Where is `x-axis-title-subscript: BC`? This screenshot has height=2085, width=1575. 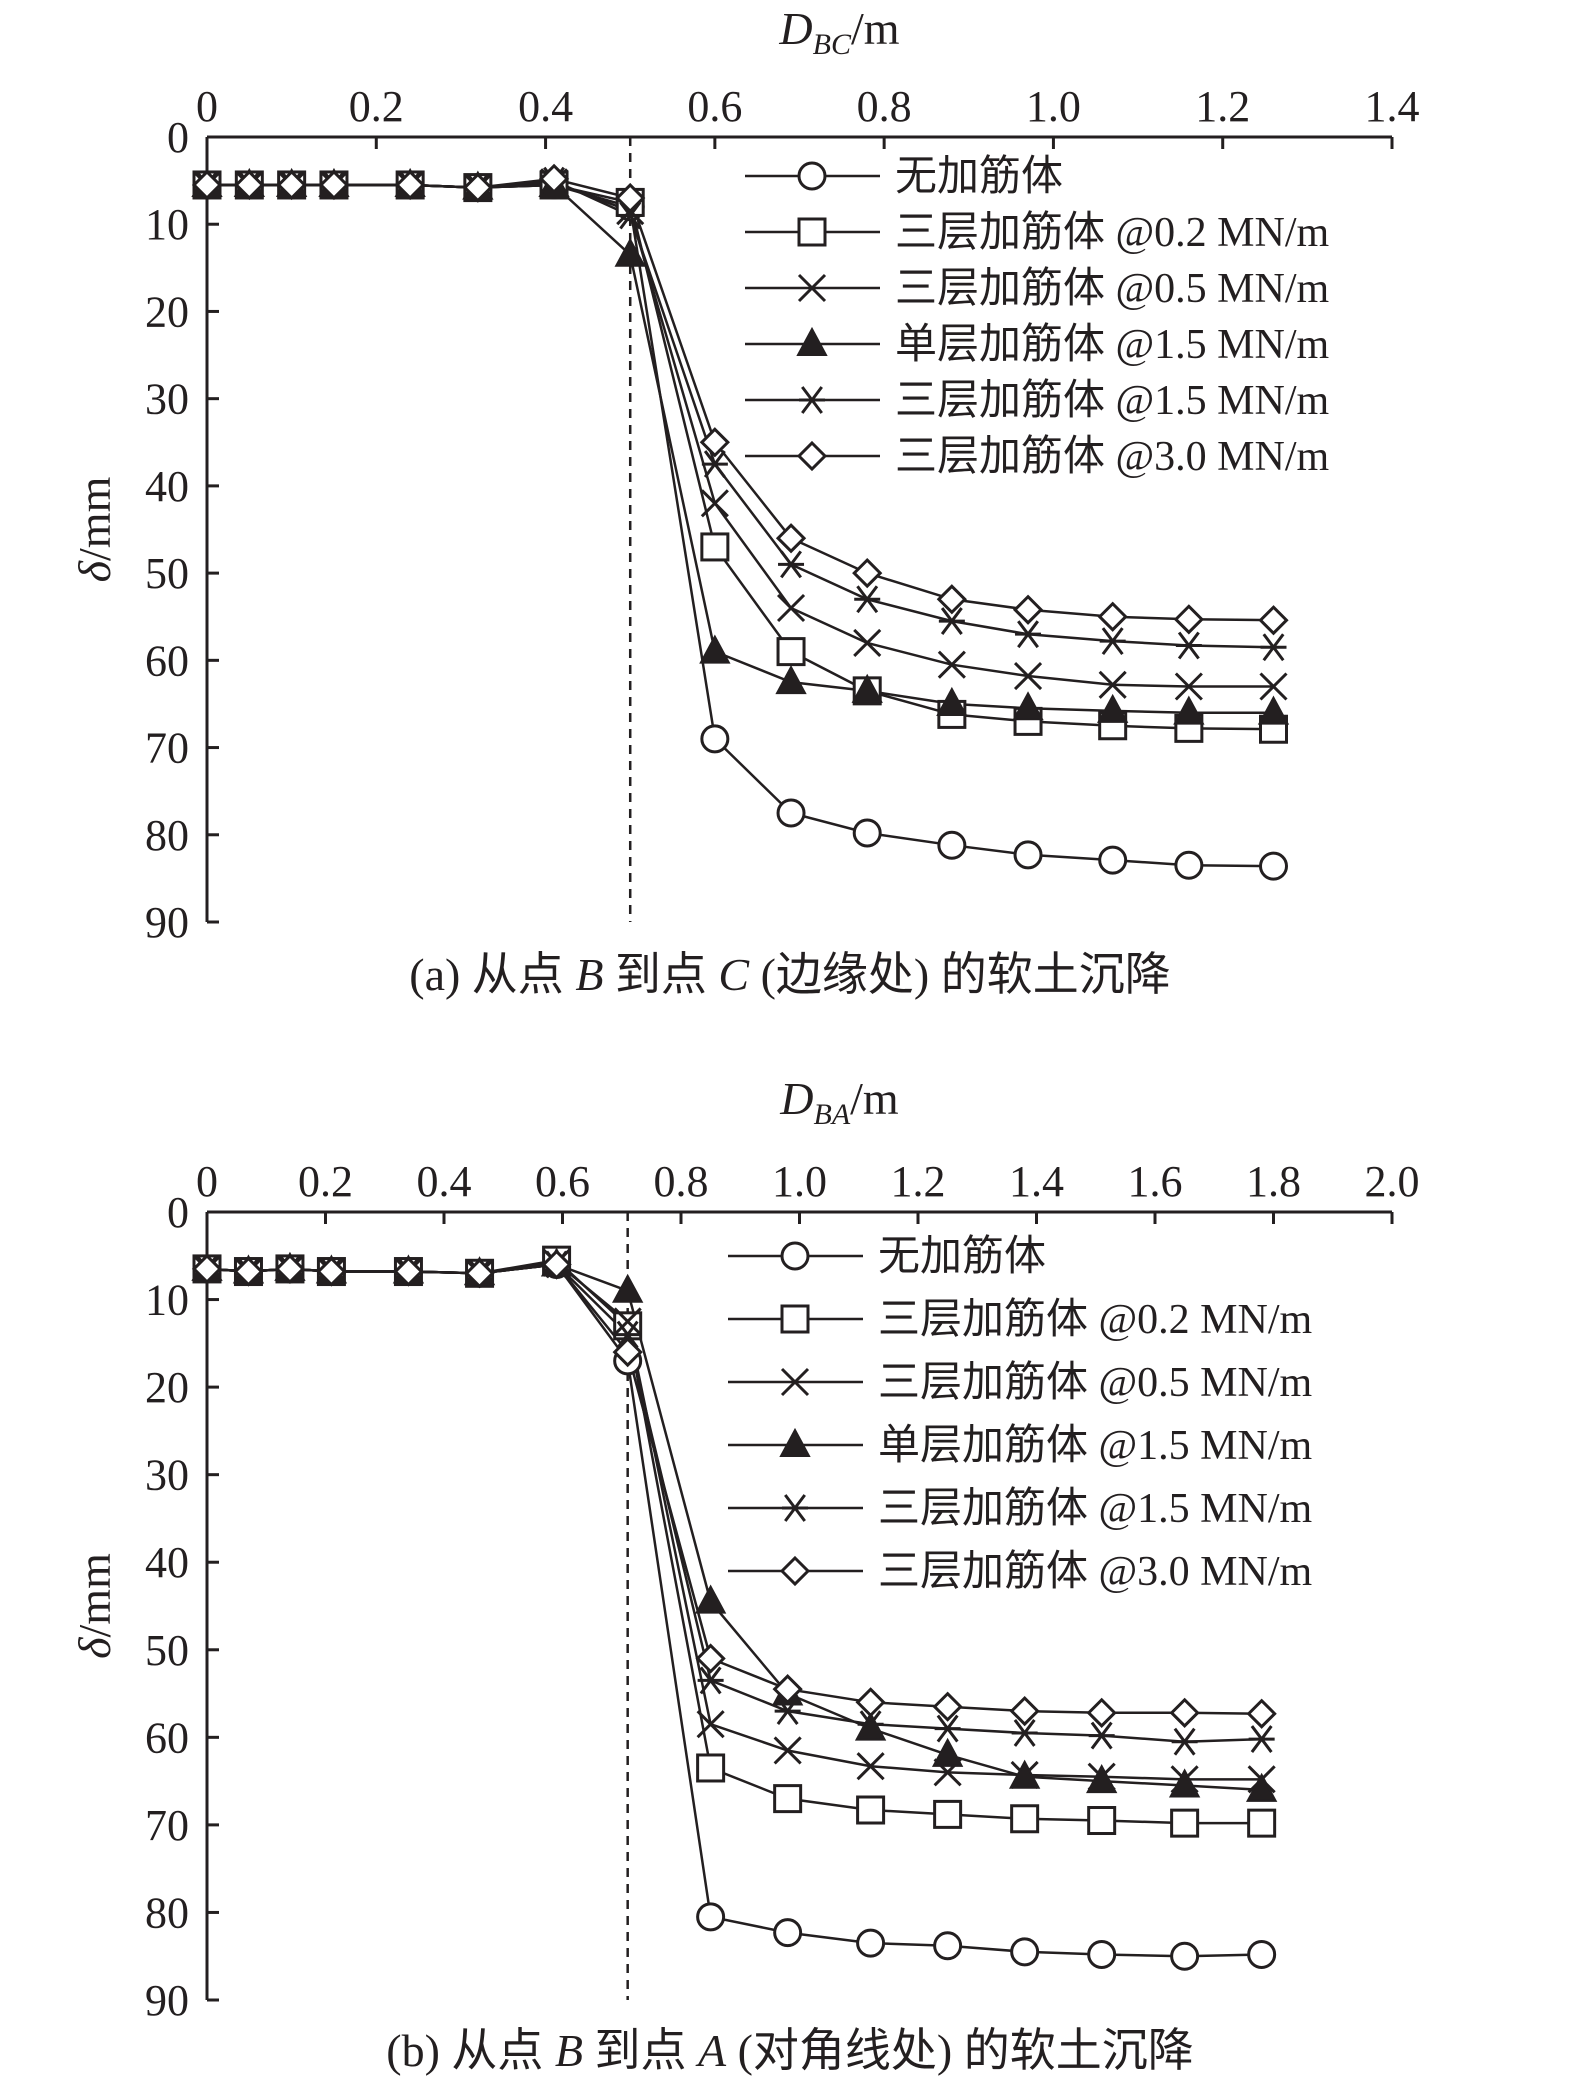 x-axis-title-subscript: BC is located at coordinates (832, 44).